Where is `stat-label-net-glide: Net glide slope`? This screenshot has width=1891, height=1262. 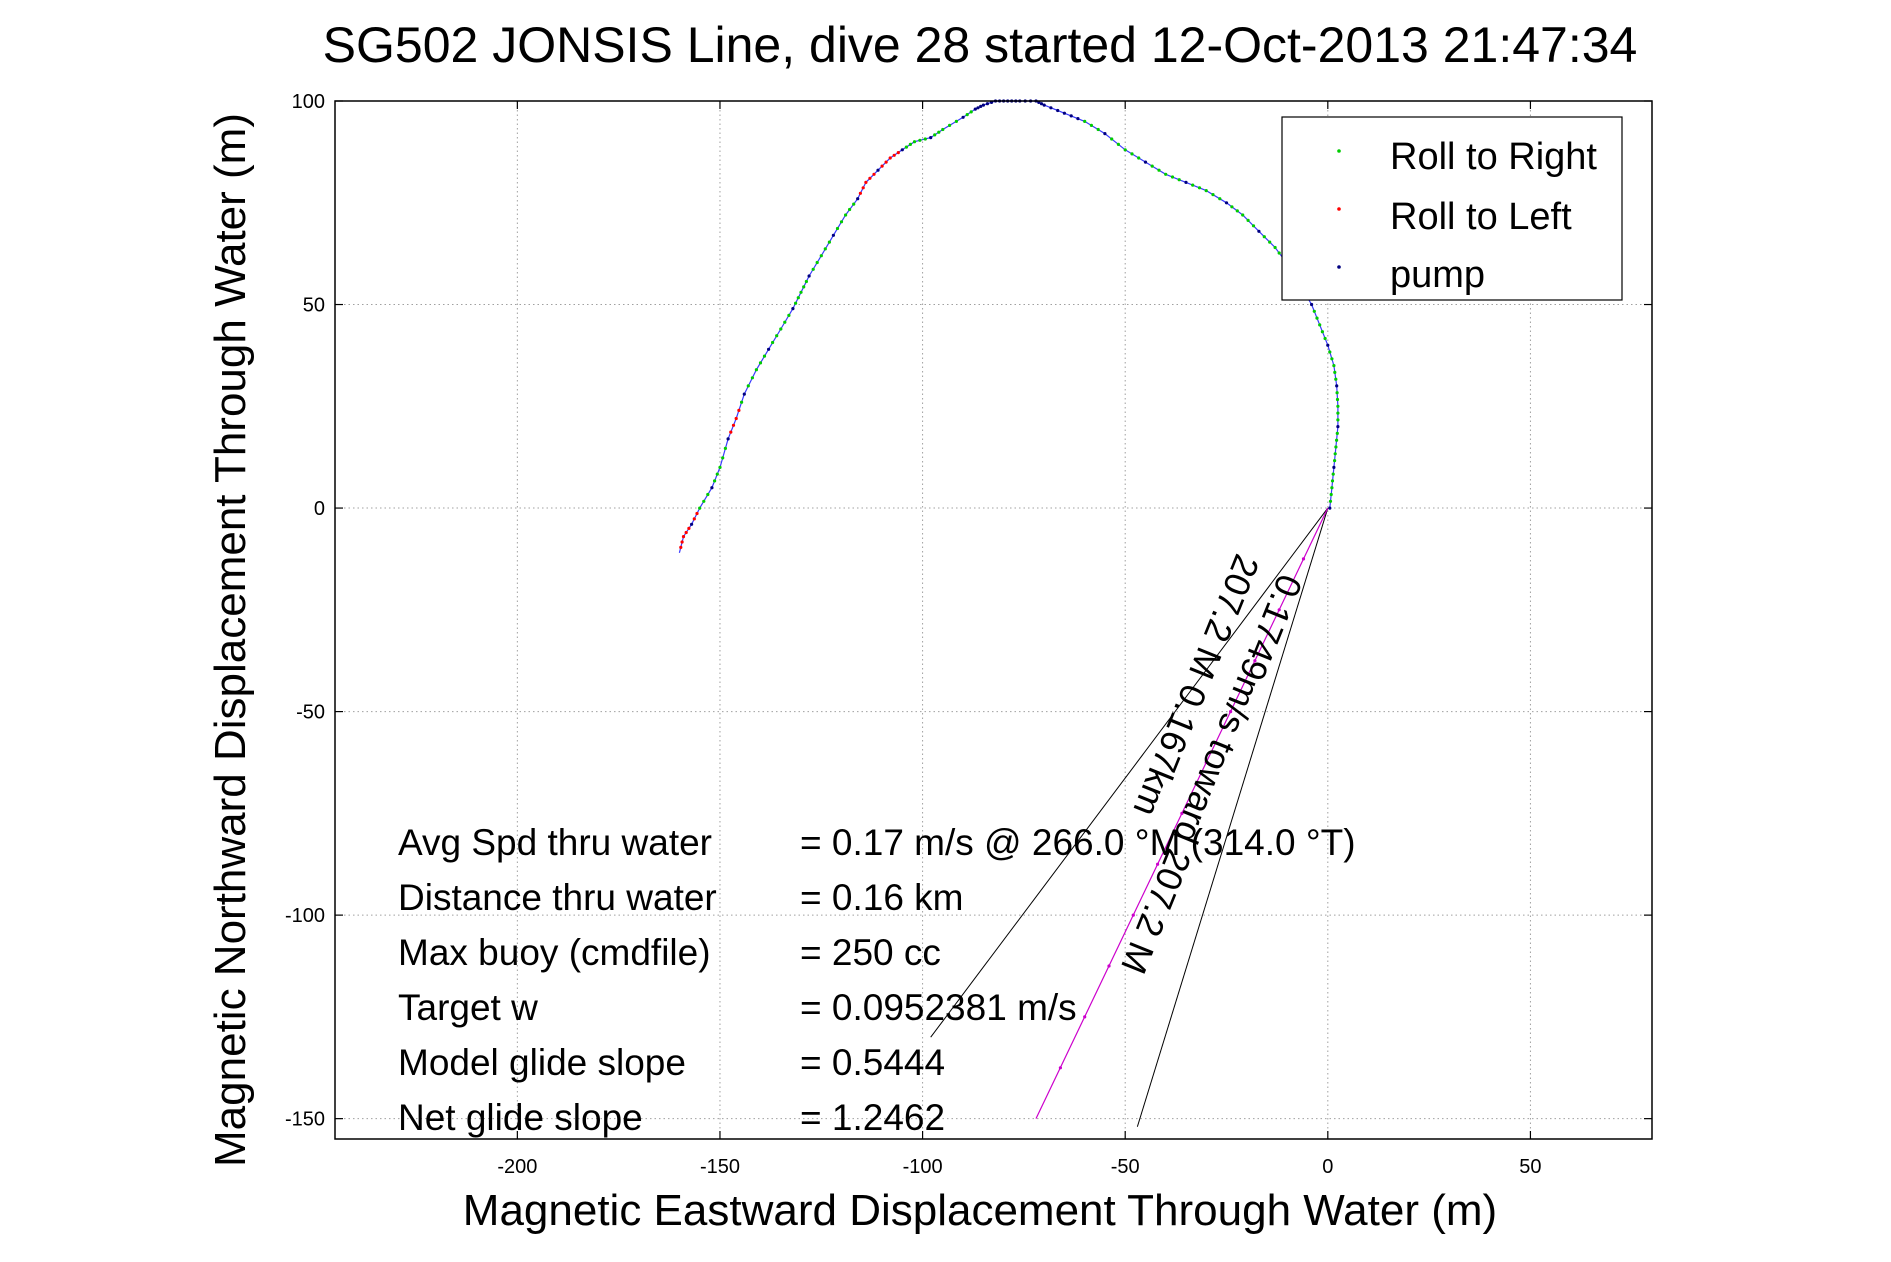 stat-label-net-glide: Net glide slope is located at coordinates (520, 1117).